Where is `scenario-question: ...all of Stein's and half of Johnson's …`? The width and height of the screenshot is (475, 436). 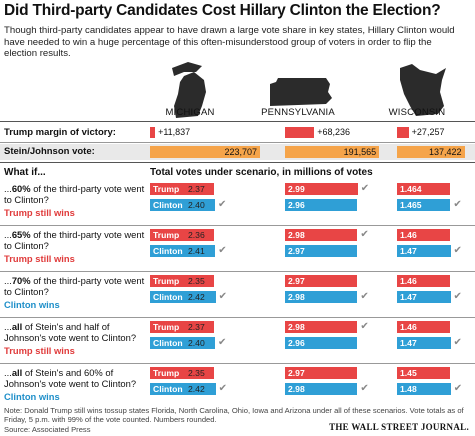 scenario-question: ...all of Stein's and half of Johnson's … is located at coordinates (70, 332).